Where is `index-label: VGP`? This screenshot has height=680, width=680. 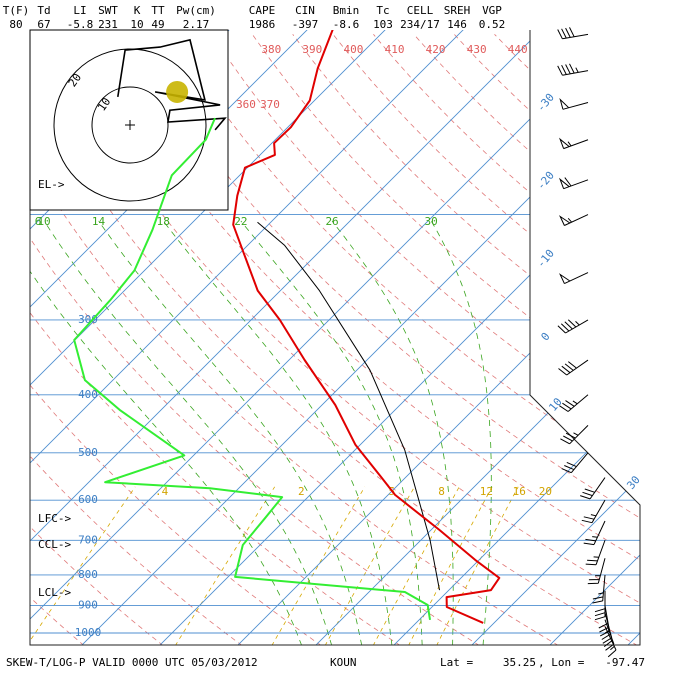 index-label: VGP is located at coordinates (492, 10).